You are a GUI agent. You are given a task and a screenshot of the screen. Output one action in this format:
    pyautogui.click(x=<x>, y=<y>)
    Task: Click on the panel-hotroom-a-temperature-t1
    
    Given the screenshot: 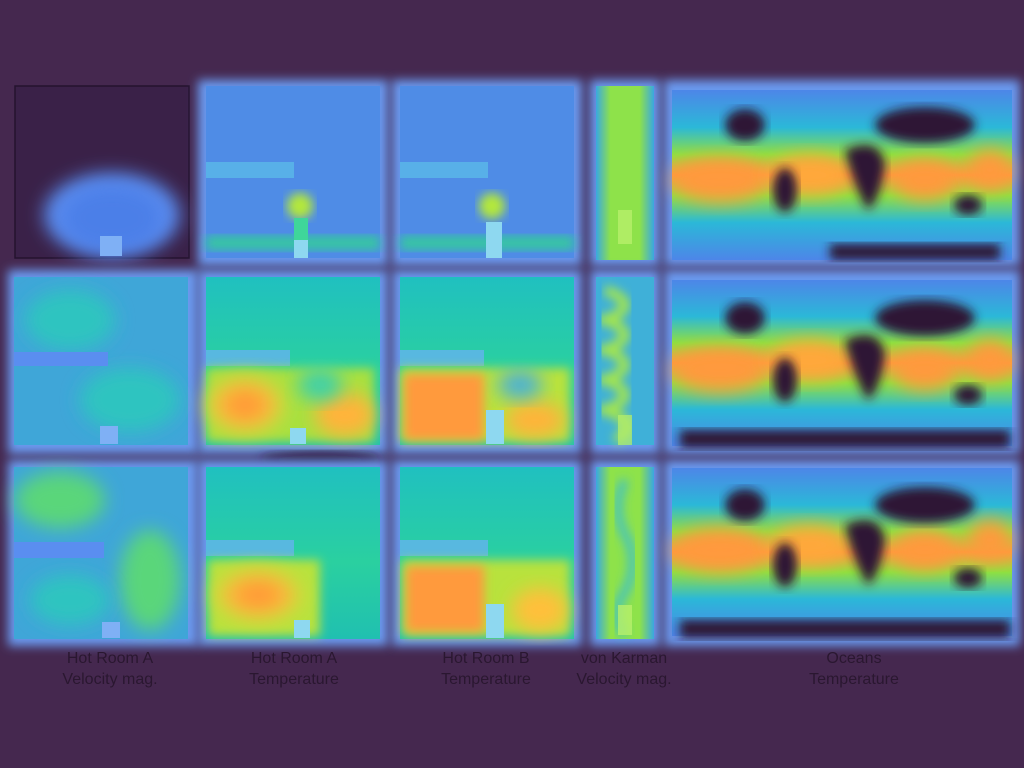 What is the action you would take?
    pyautogui.click(x=293, y=173)
    